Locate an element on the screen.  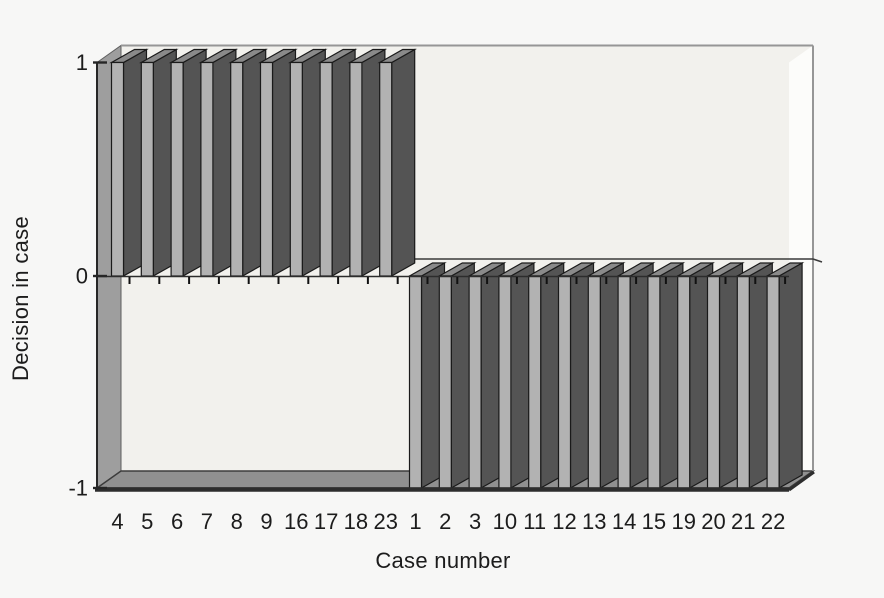
x-tick-label-10: 10 is located at coordinates (505, 521).